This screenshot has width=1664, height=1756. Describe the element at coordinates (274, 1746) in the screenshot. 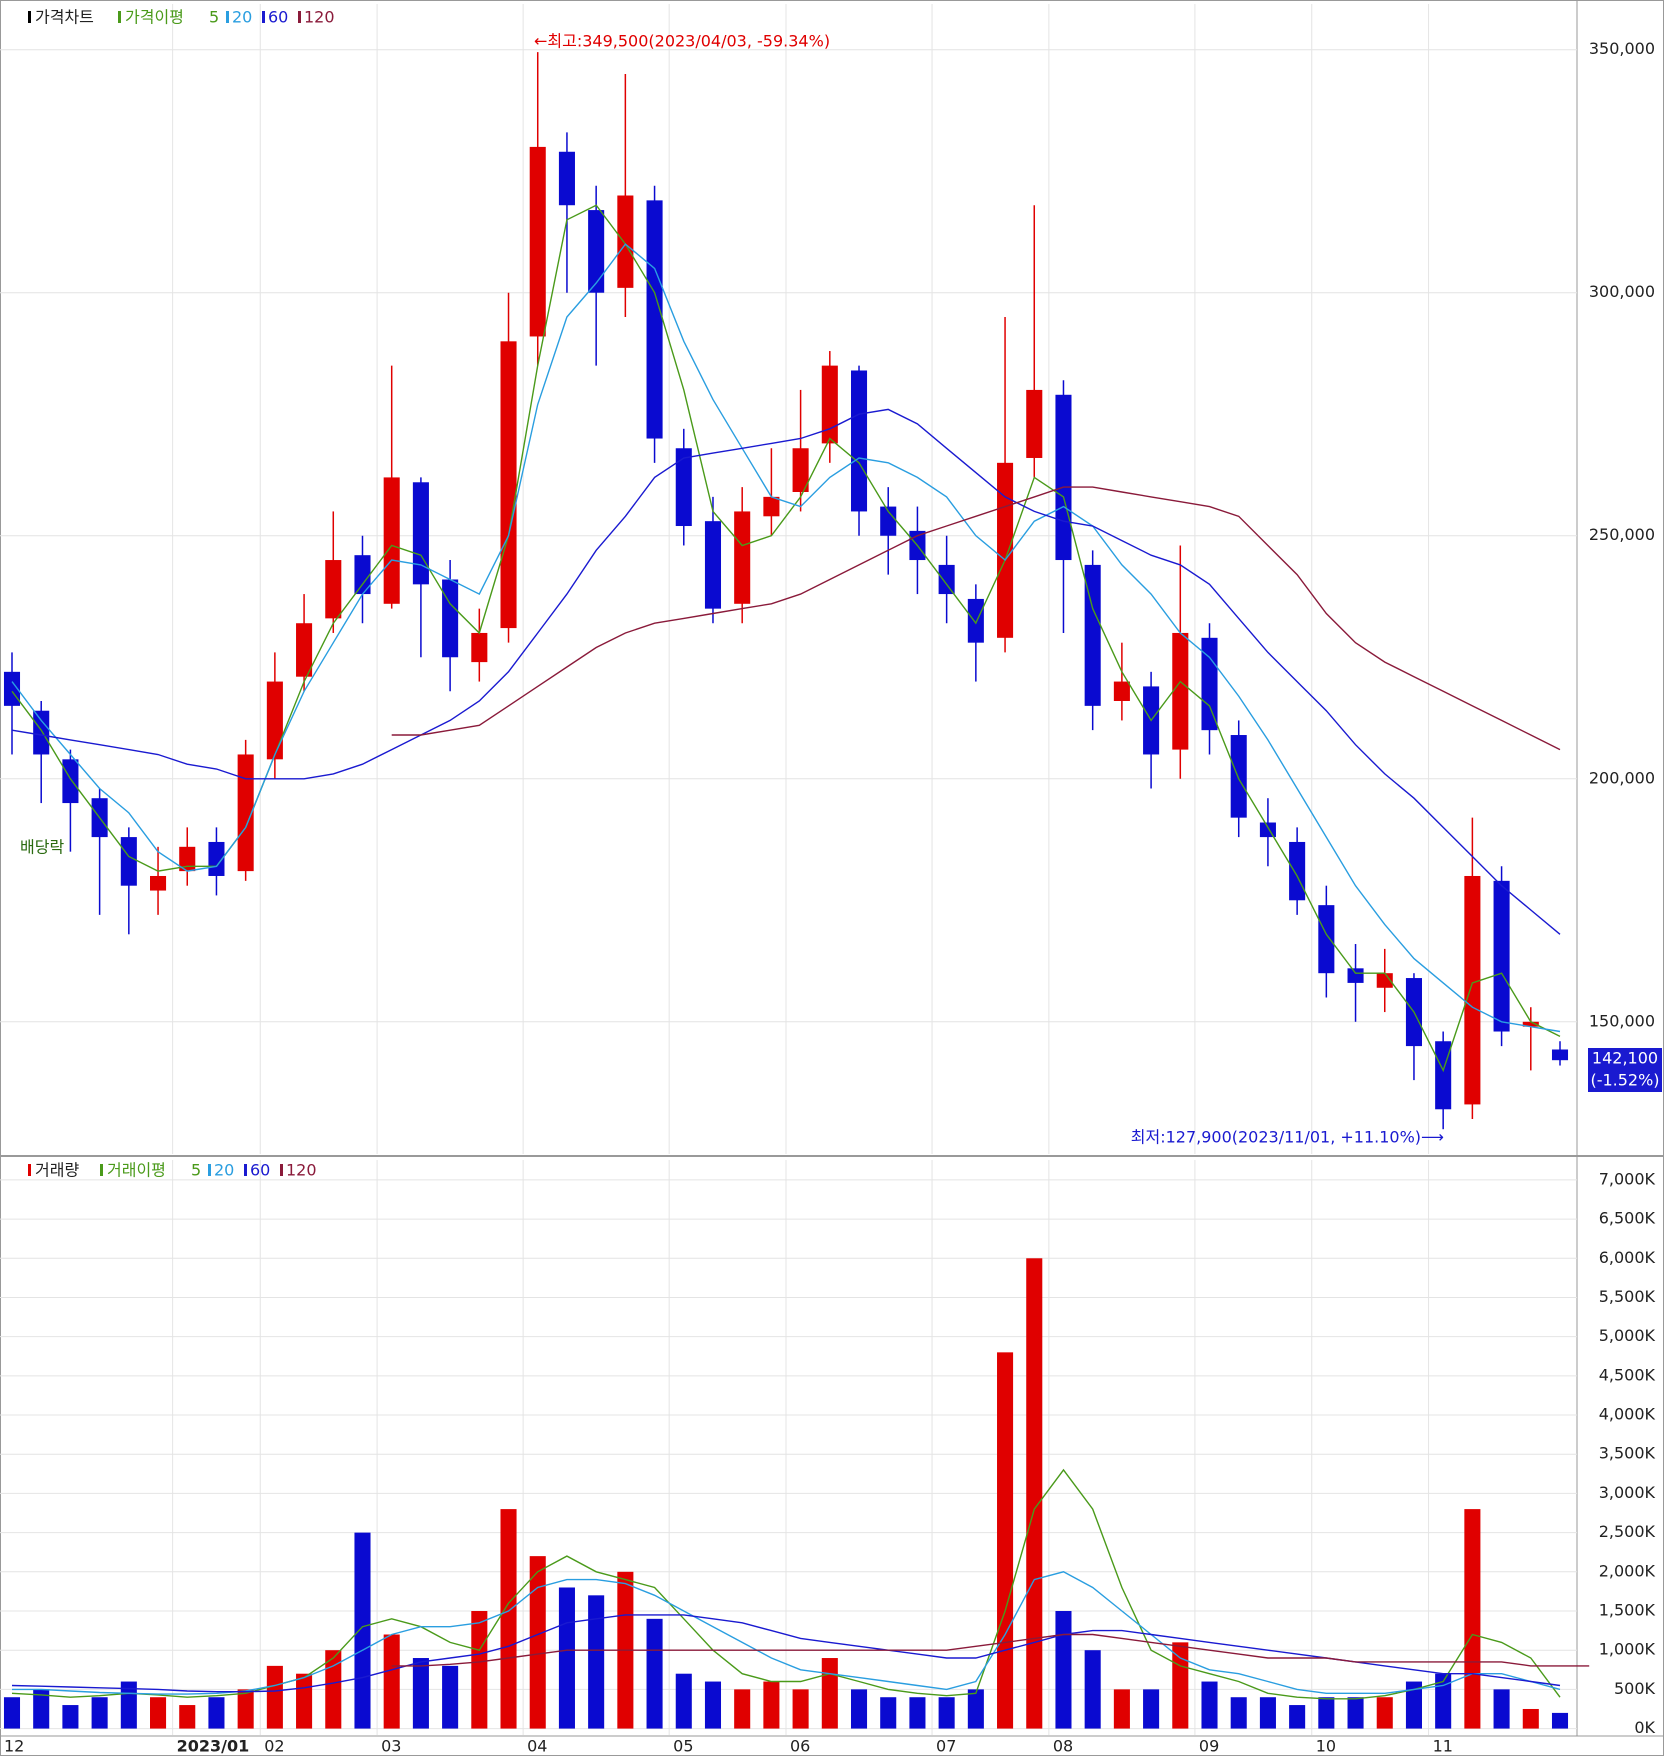

I see `x-tick-label: 02` at that location.